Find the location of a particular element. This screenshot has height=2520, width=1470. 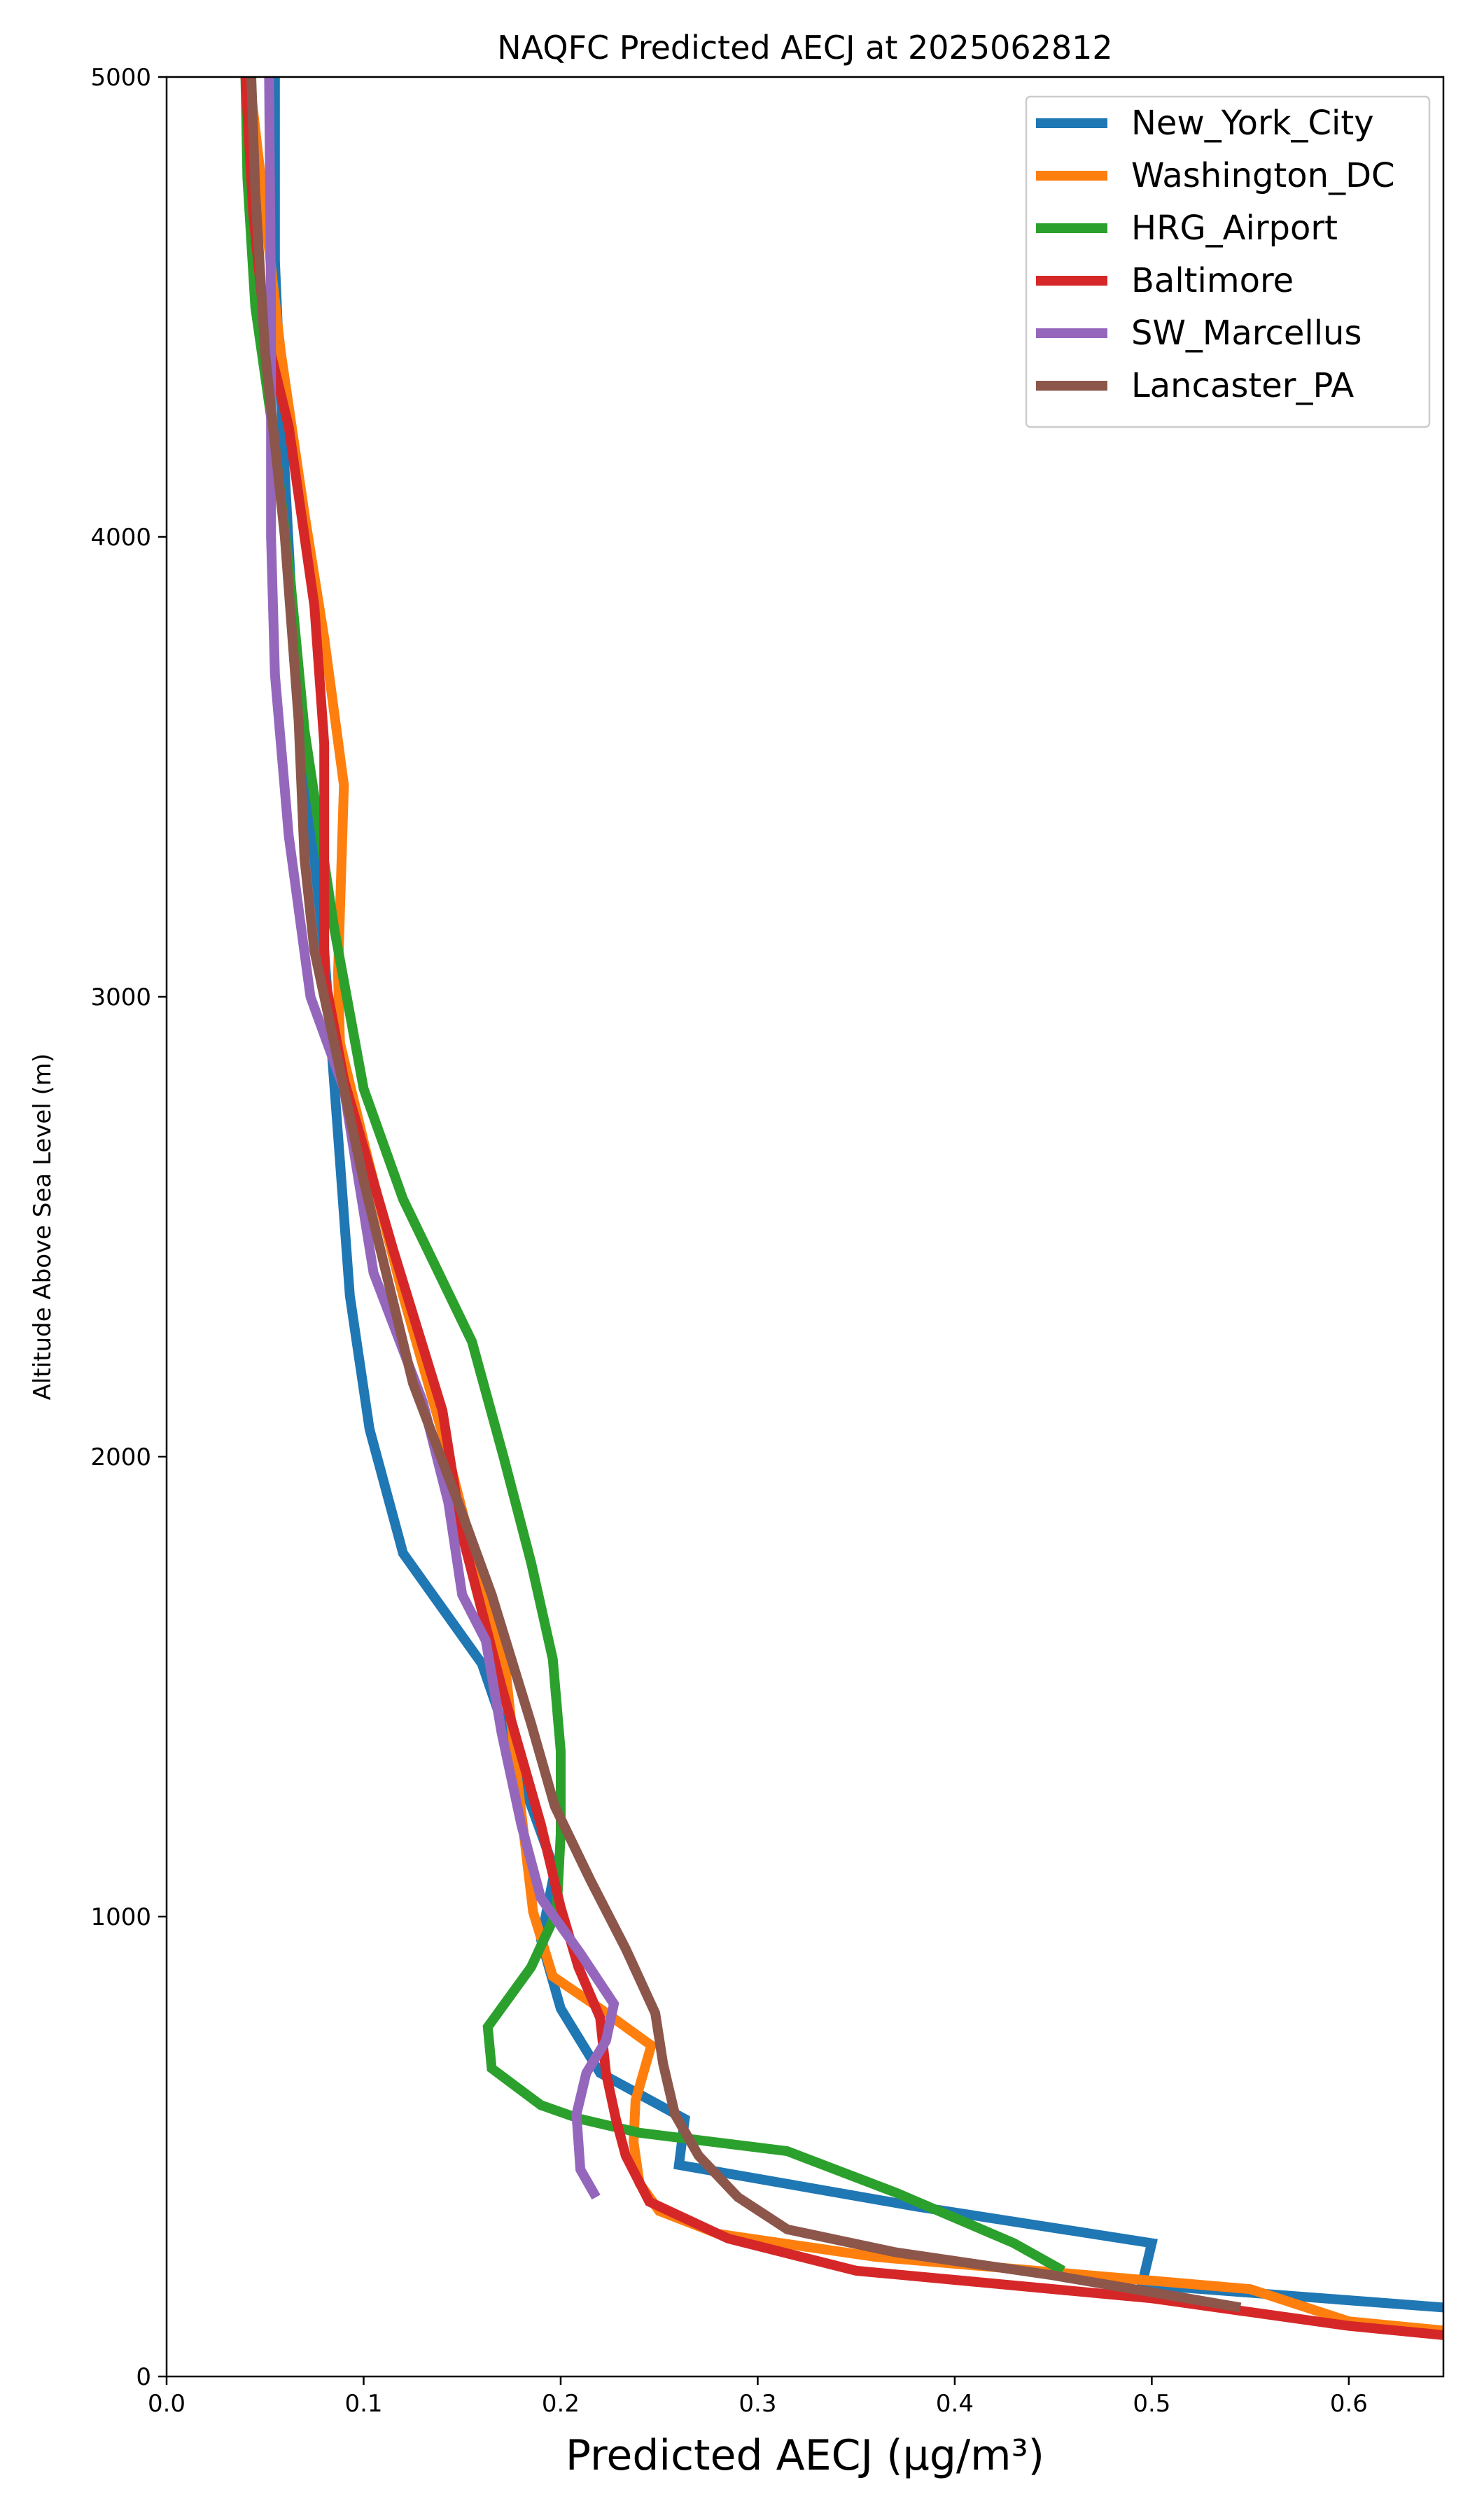

y-tick-label: 1000 is located at coordinates (120, 1917).